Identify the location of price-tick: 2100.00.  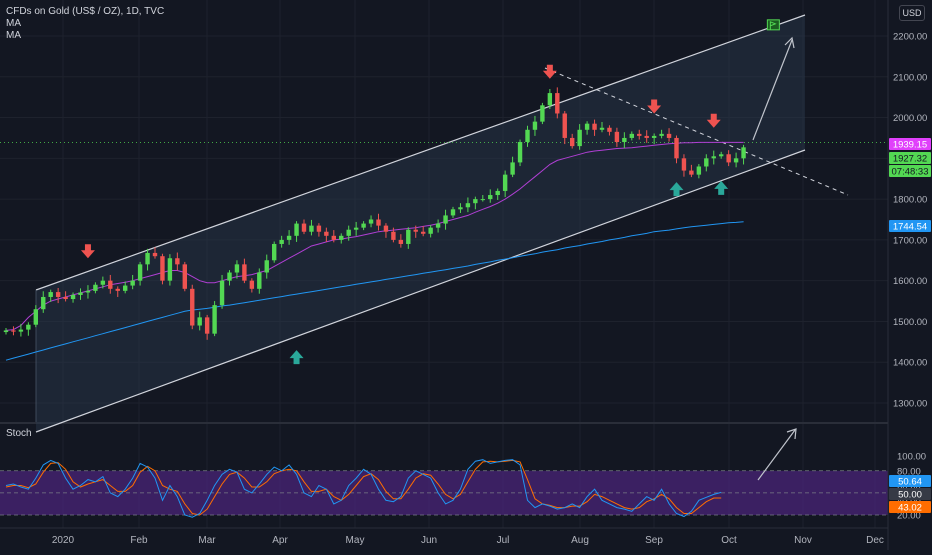
(910, 77).